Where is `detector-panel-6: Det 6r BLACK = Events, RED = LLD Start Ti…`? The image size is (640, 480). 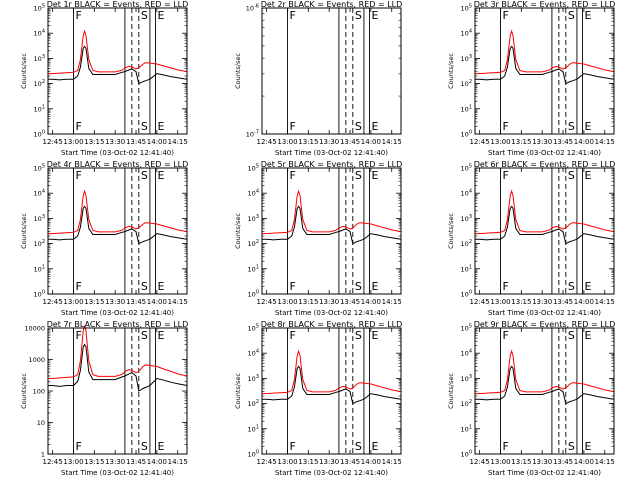
detector-panel-6: Det 6r BLACK = Events, RED = LLD Start Ti… is located at coordinates (531, 238).